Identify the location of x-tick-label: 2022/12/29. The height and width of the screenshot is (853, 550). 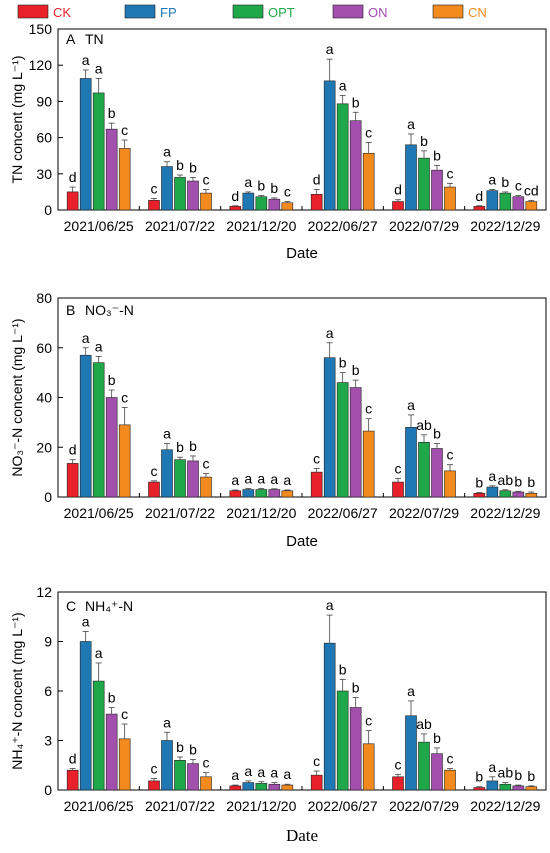
(505, 806).